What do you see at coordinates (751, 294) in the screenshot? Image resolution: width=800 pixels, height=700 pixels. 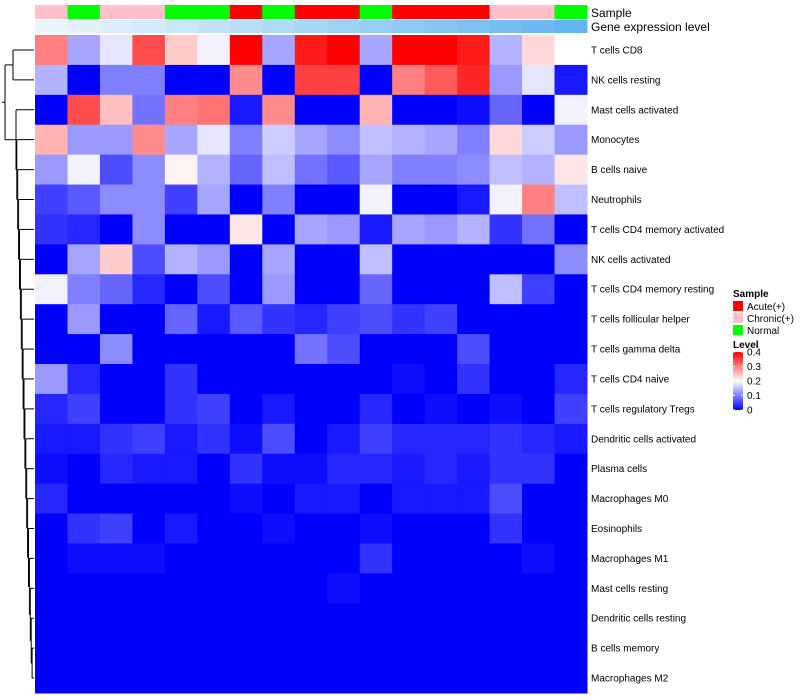 I see `sample-legend-title: Sample` at bounding box center [751, 294].